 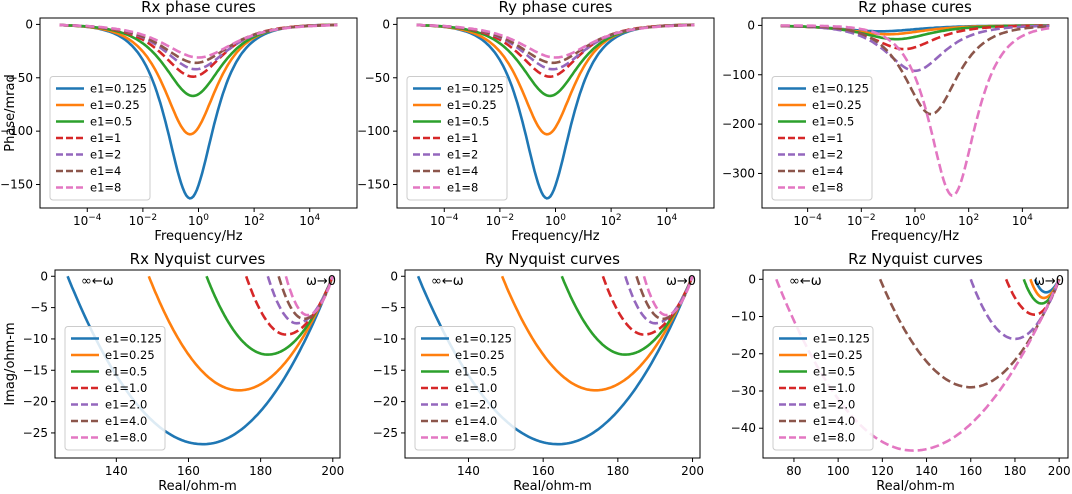 I want to click on annotation-high-frequency: ∞←ω, so click(x=447, y=281).